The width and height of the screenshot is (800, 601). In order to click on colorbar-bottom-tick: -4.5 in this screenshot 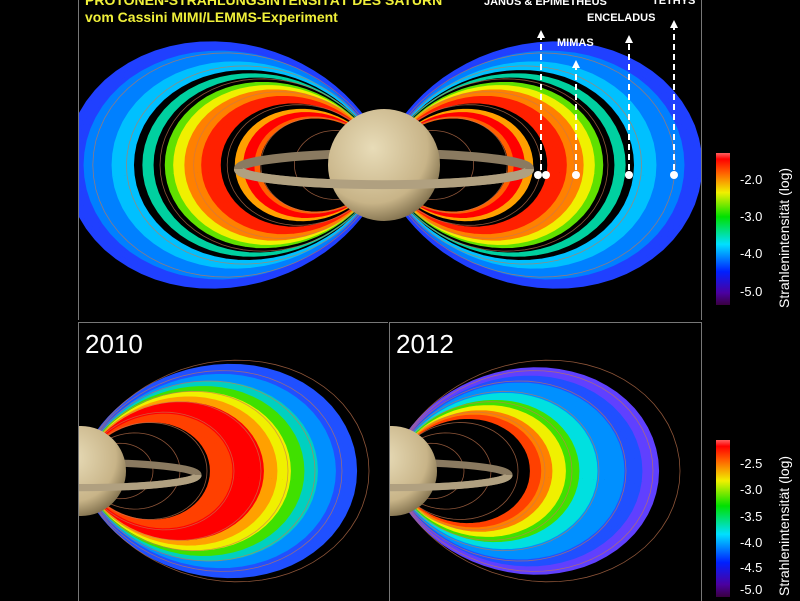, I will do `click(751, 567)`.